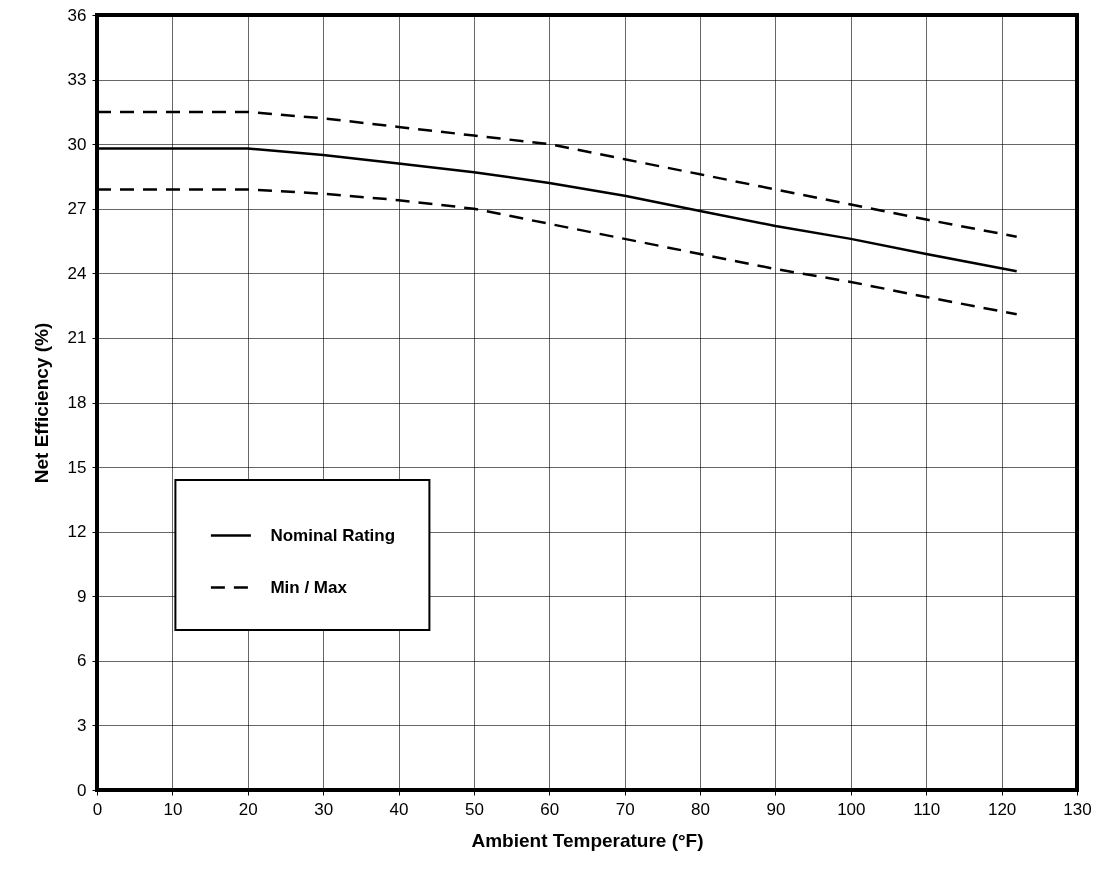 This screenshot has height=882, width=1107. What do you see at coordinates (587, 840) in the screenshot?
I see `x-axis-title: Ambient Temperature (°F)` at bounding box center [587, 840].